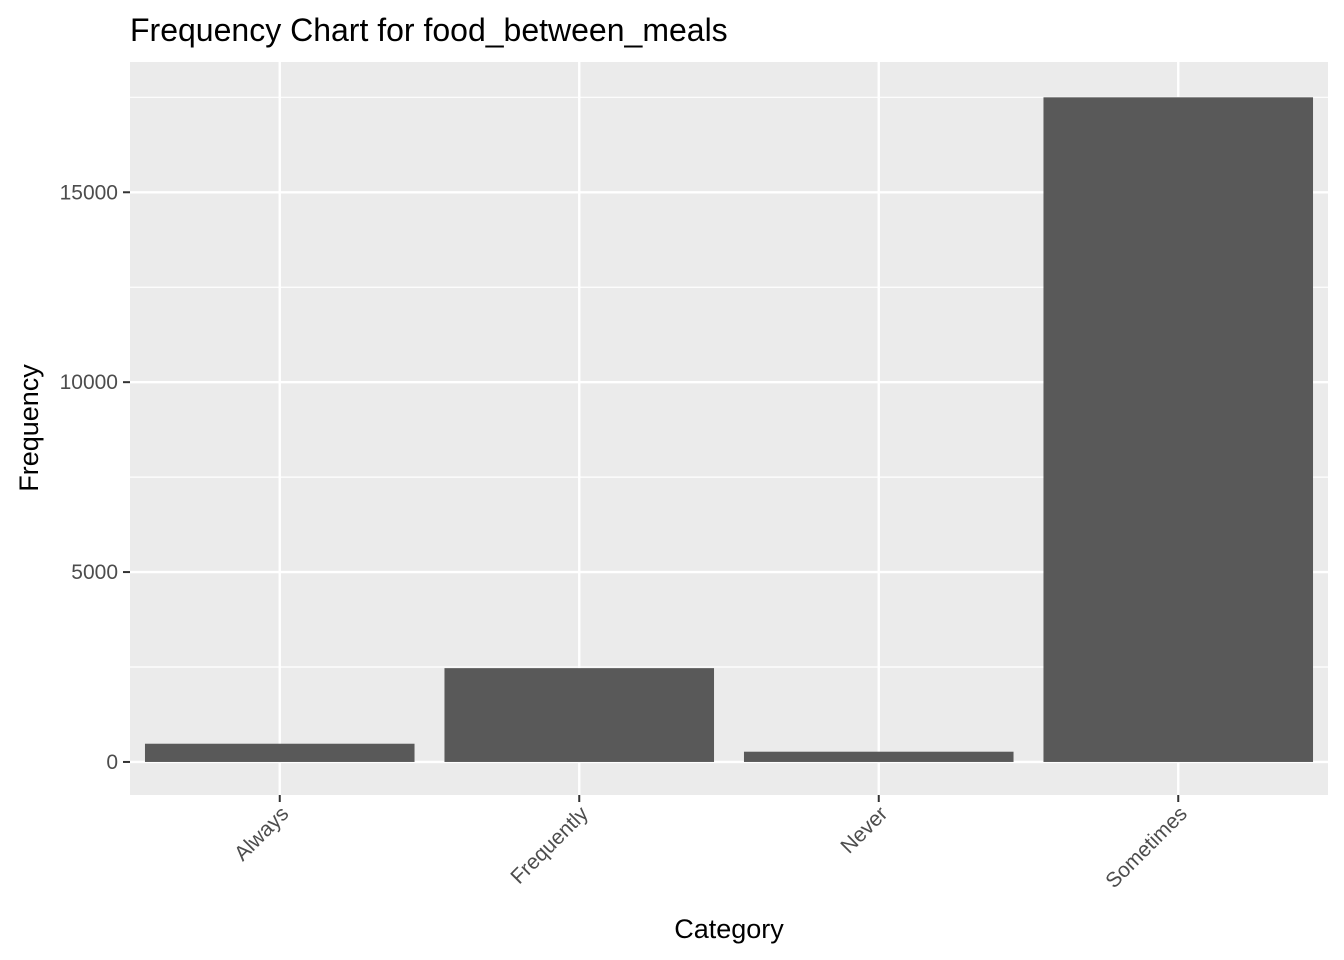 The height and width of the screenshot is (960, 1344). What do you see at coordinates (1146, 847) in the screenshot?
I see `x-tick-label-sometimes: Sometimes` at bounding box center [1146, 847].